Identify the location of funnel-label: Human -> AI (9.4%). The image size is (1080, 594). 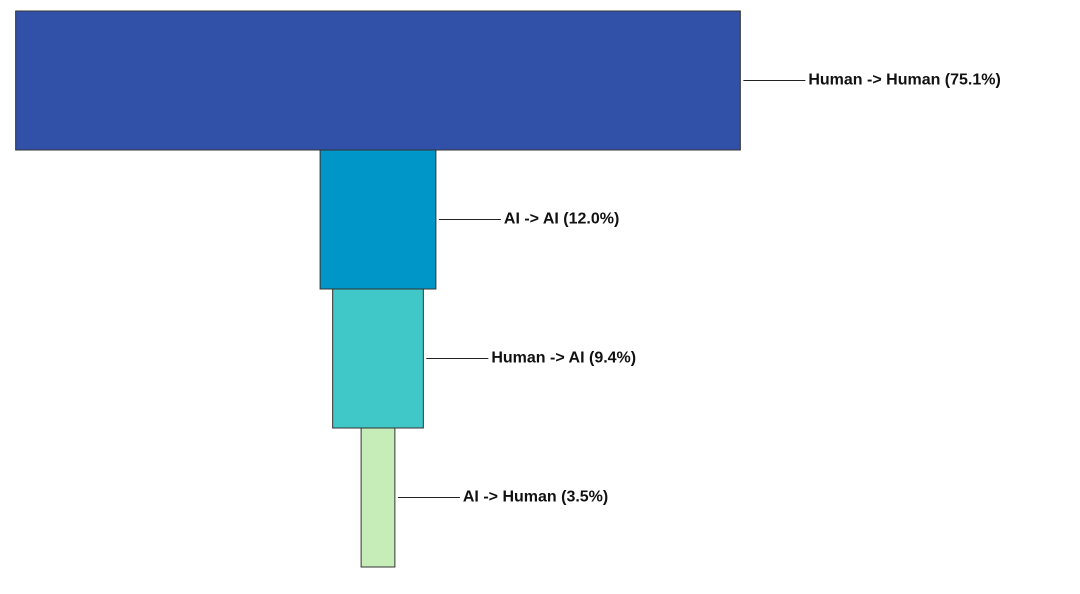
(563, 358).